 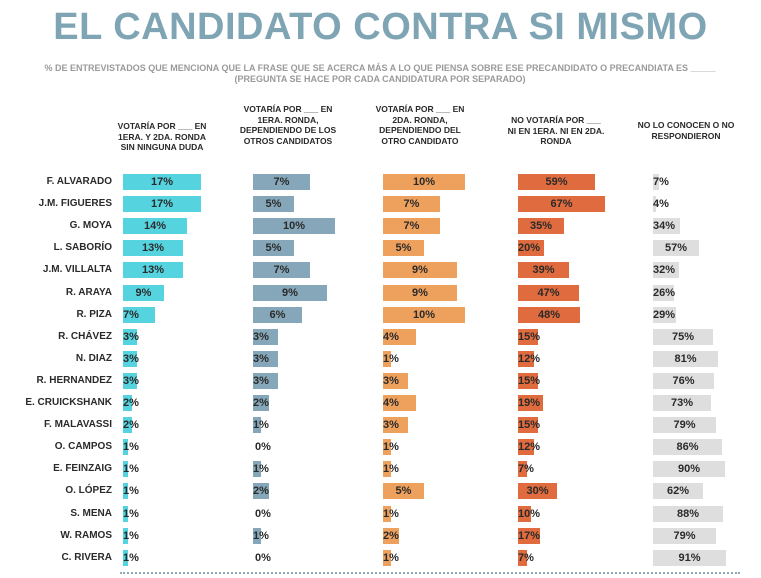 What do you see at coordinates (82, 248) in the screenshot?
I see `row-label: L. SABORÍO` at bounding box center [82, 248].